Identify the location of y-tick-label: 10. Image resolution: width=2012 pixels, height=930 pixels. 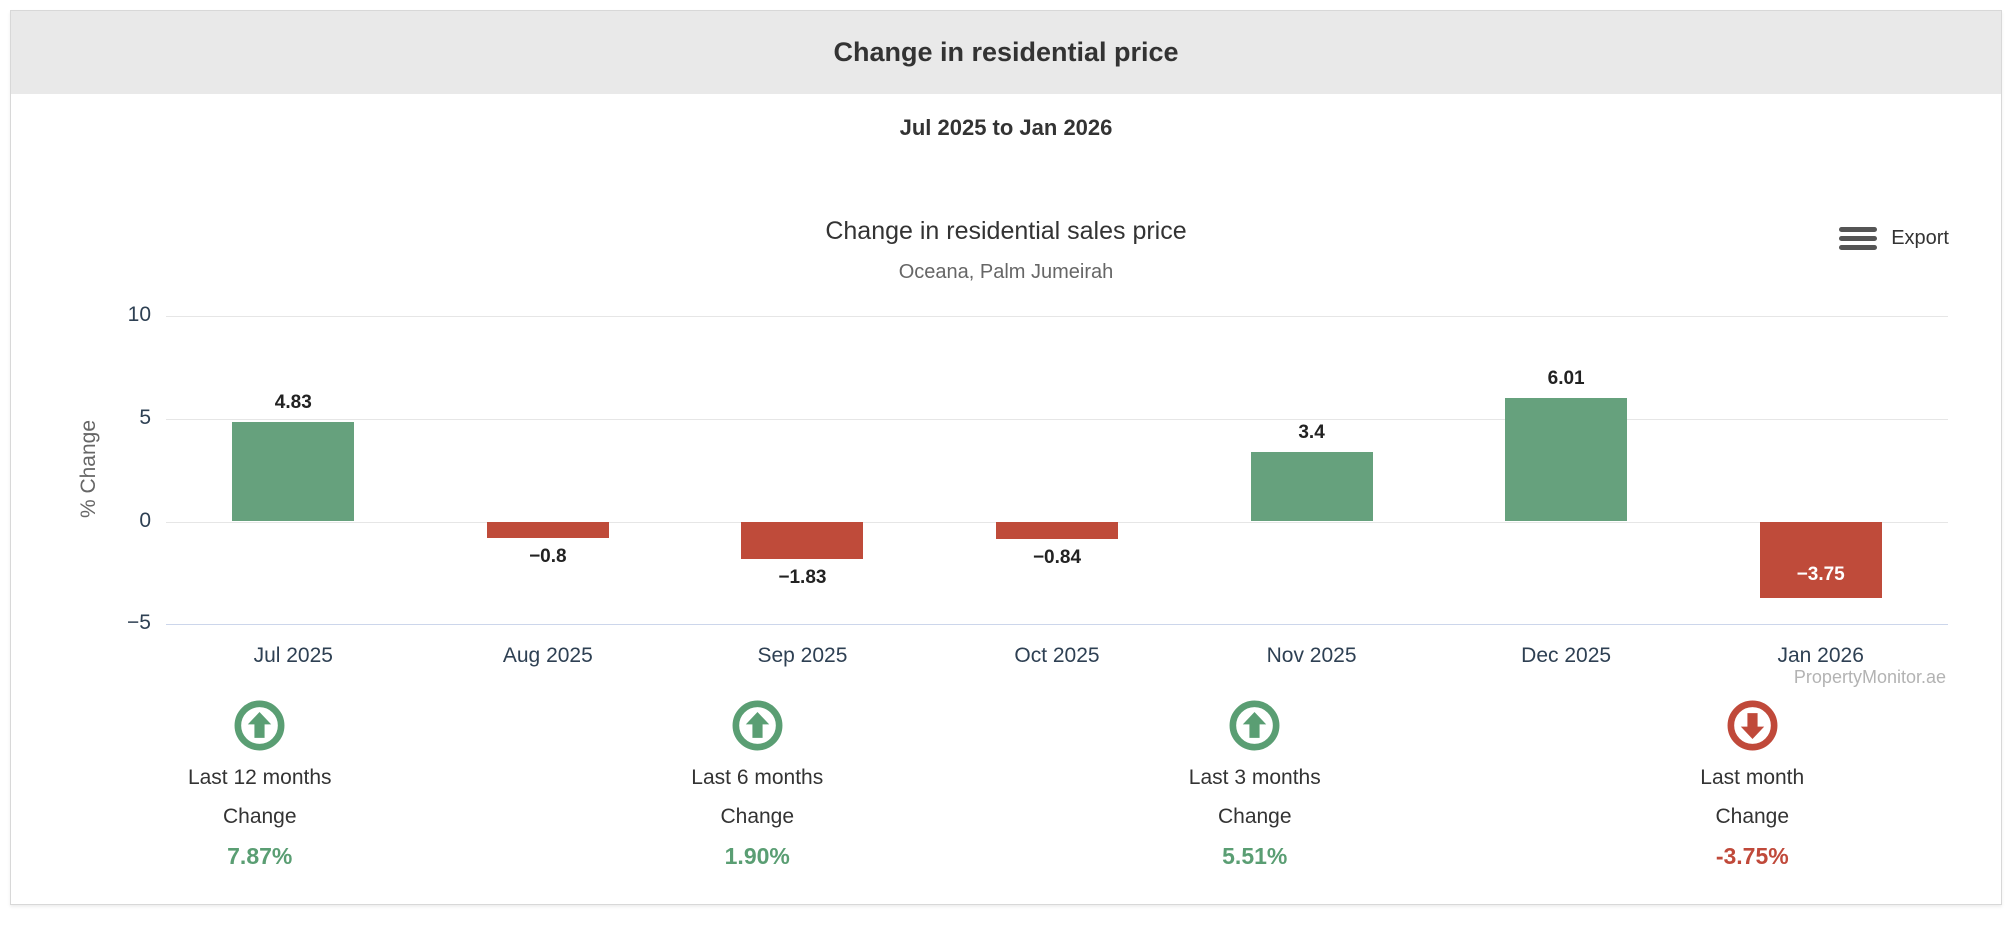
(139, 315).